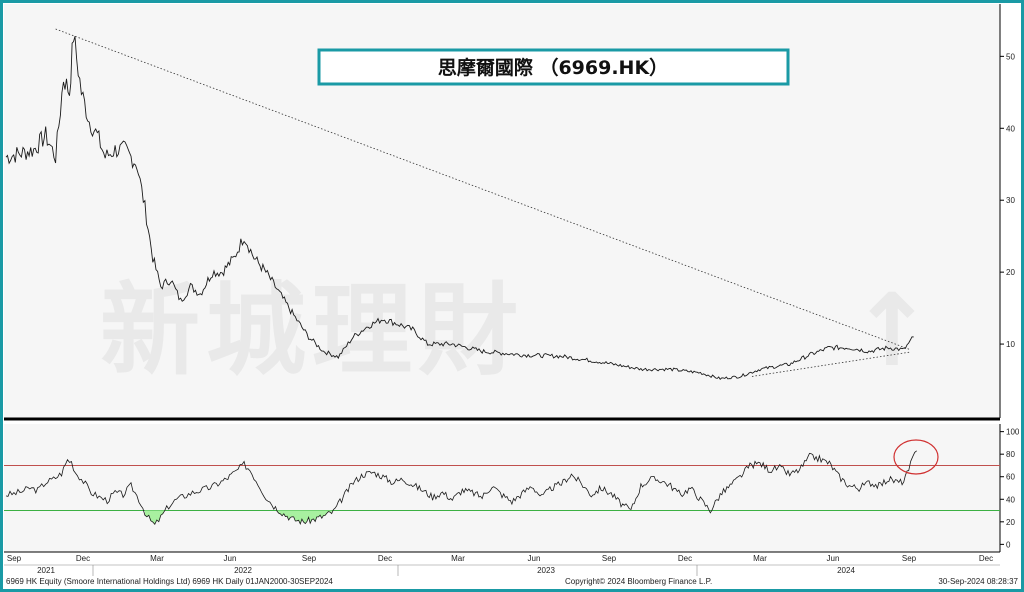 This screenshot has width=1024, height=592. Describe the element at coordinates (1010, 499) in the screenshot. I see `rsi-y-tick-label-2: 40` at that location.